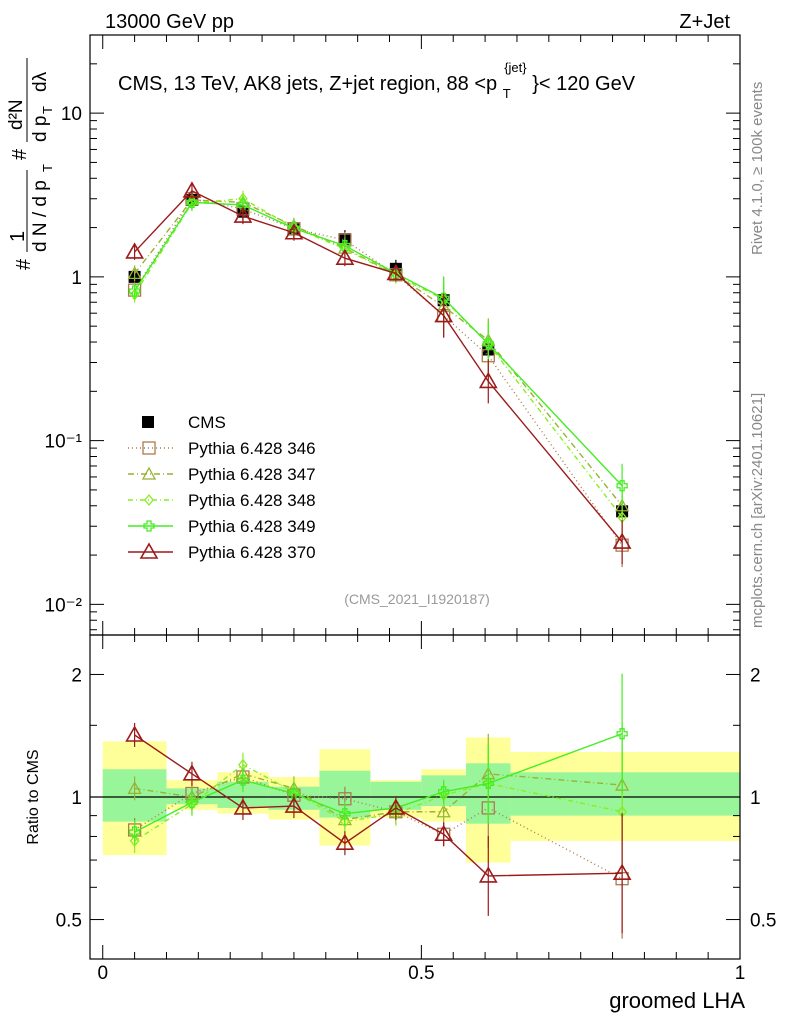 The width and height of the screenshot is (786, 1024). I want to click on header-left: 13000 GeV pp, so click(169, 22).